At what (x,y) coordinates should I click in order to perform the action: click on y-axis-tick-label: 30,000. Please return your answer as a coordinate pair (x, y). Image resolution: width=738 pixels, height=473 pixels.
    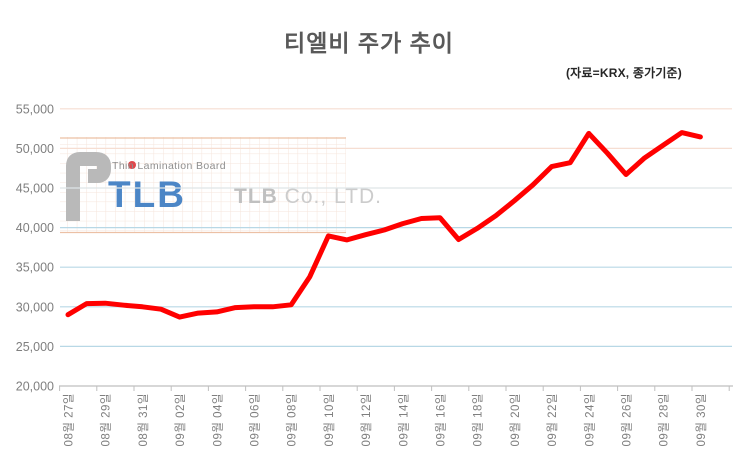
    Looking at the image, I should click on (35, 307).